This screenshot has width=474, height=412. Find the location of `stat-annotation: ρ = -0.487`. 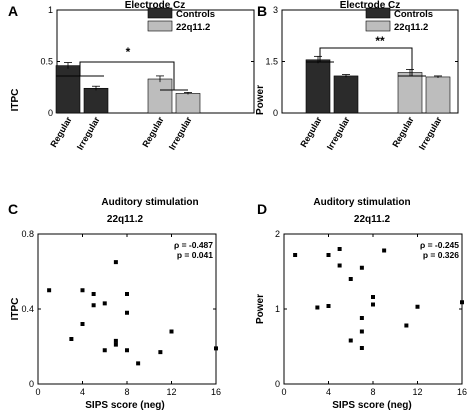

stat-annotation: ρ = -0.487 is located at coordinates (193, 245).